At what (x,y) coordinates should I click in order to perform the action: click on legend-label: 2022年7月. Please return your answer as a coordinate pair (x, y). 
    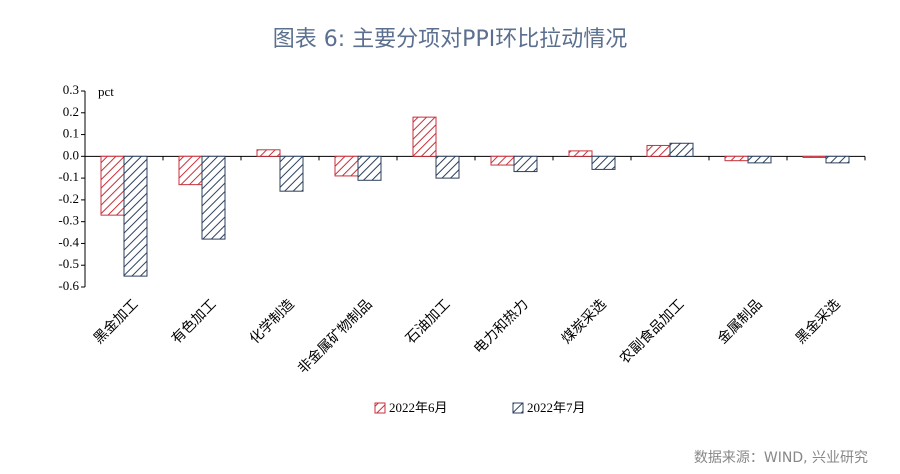
    Looking at the image, I should click on (556, 407).